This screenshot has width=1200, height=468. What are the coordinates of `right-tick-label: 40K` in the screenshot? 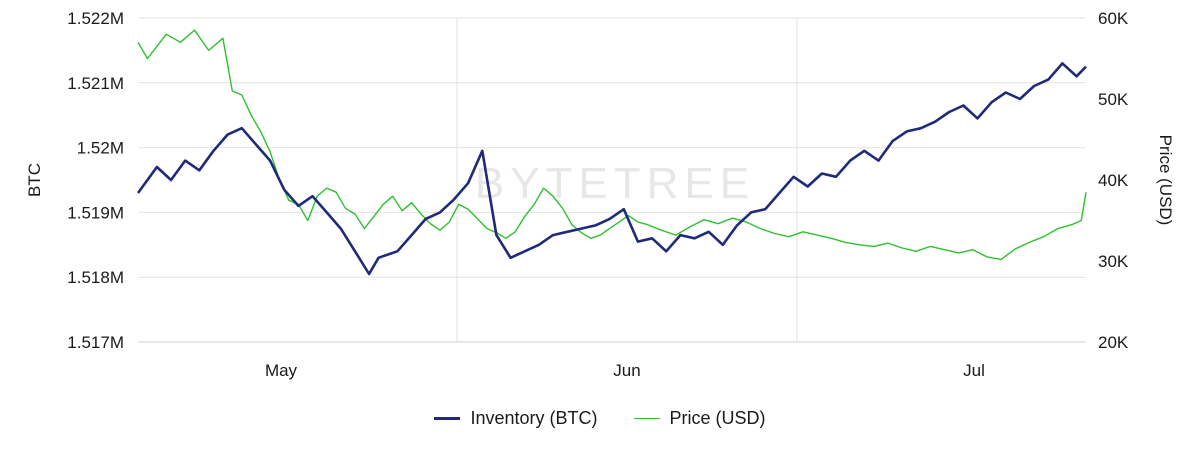 It's located at (1113, 180).